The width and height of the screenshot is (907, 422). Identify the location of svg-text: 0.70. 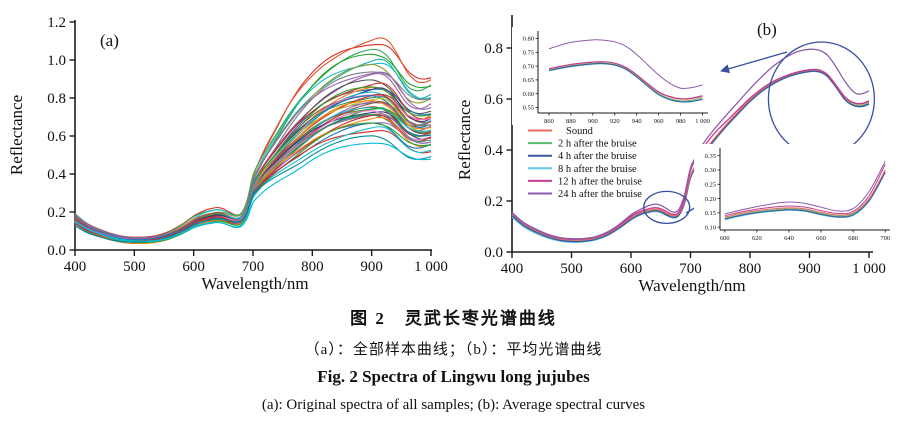
(528, 66).